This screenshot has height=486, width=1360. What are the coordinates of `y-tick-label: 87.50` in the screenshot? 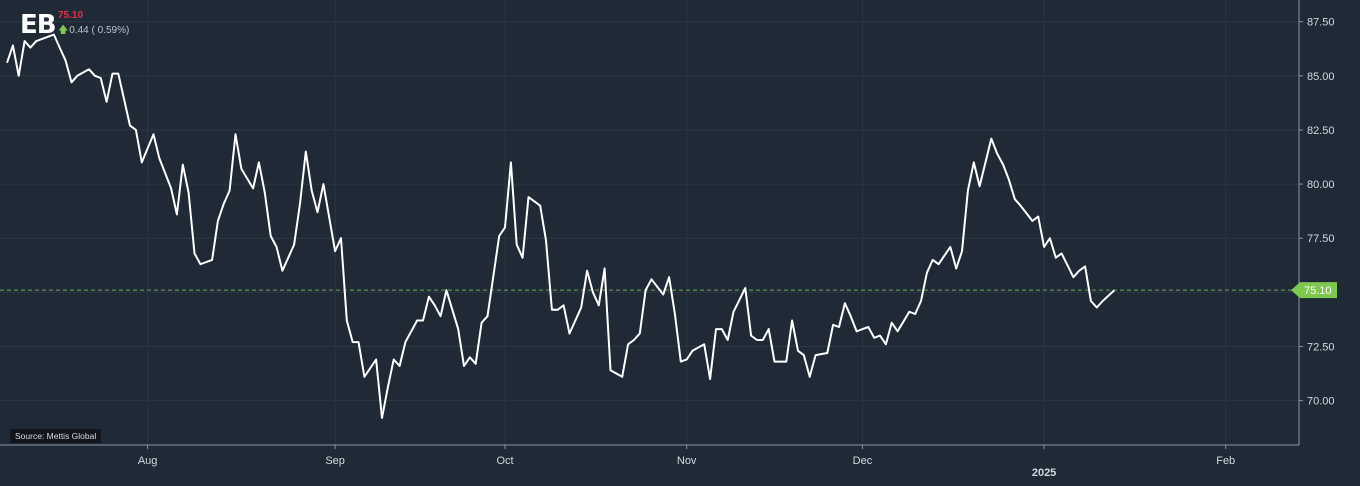 It's located at (1321, 23).